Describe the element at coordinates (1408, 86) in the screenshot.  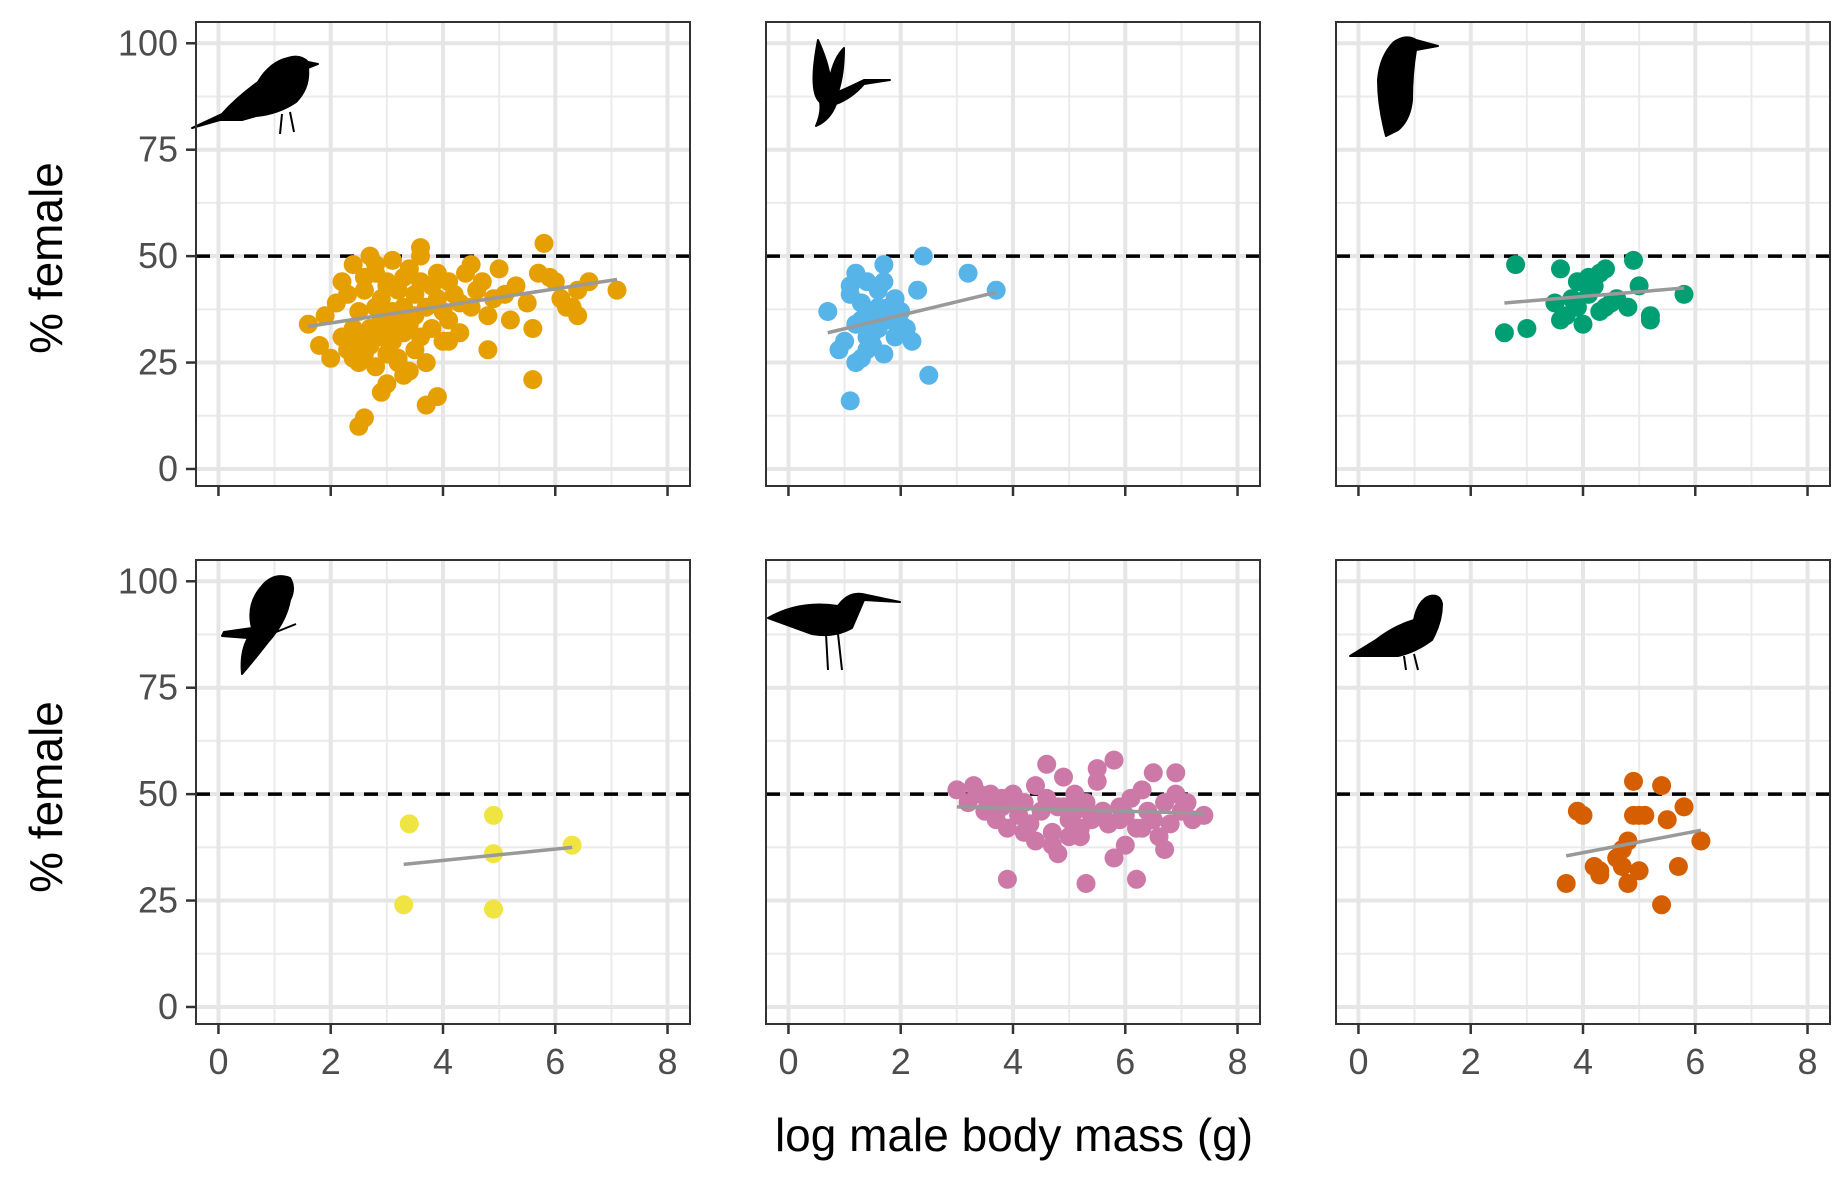
I see `woodpecker-silhouette-icon` at that location.